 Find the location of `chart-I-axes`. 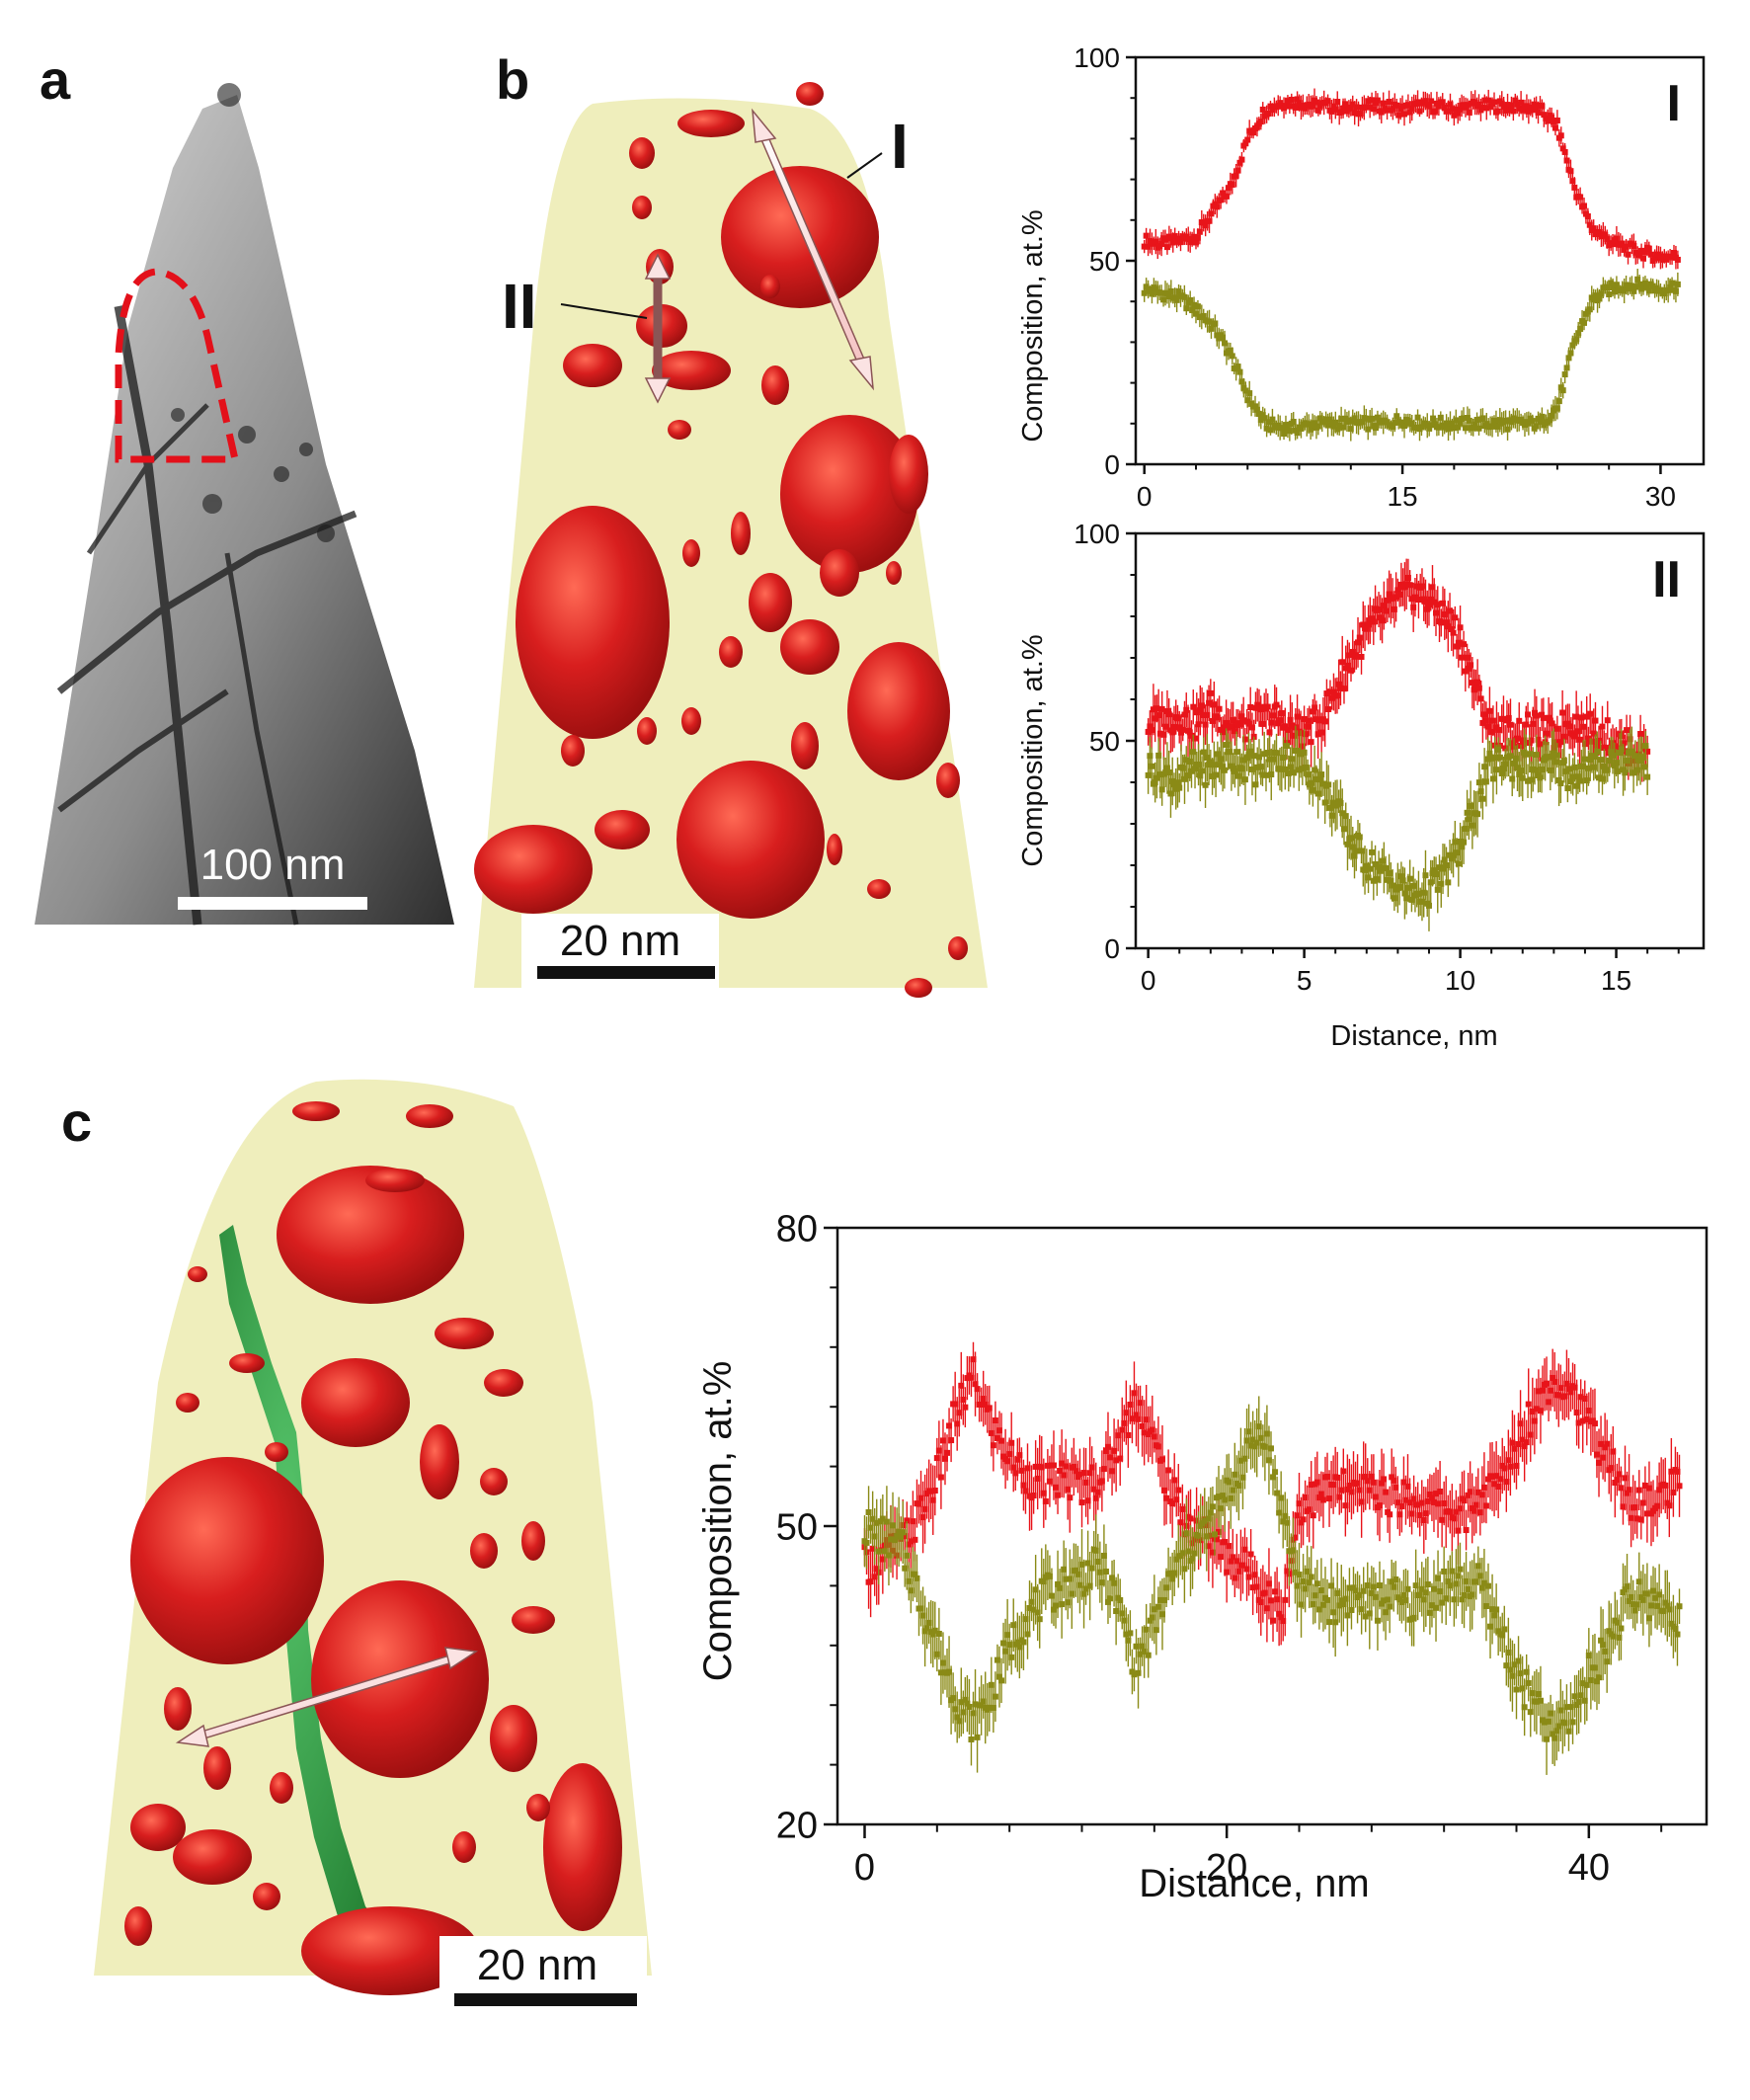

chart-I-axes is located at coordinates (1420, 260).